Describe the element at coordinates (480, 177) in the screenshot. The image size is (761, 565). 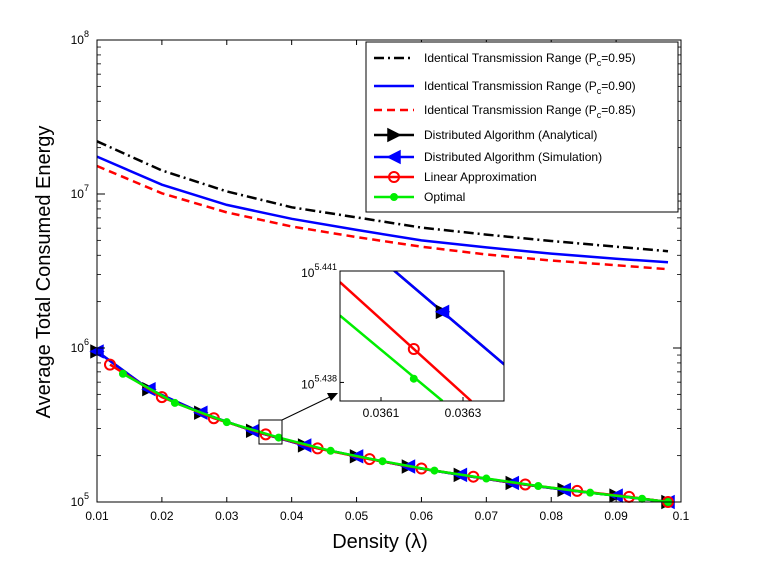
I see `legend-label: Linear Approximation` at that location.